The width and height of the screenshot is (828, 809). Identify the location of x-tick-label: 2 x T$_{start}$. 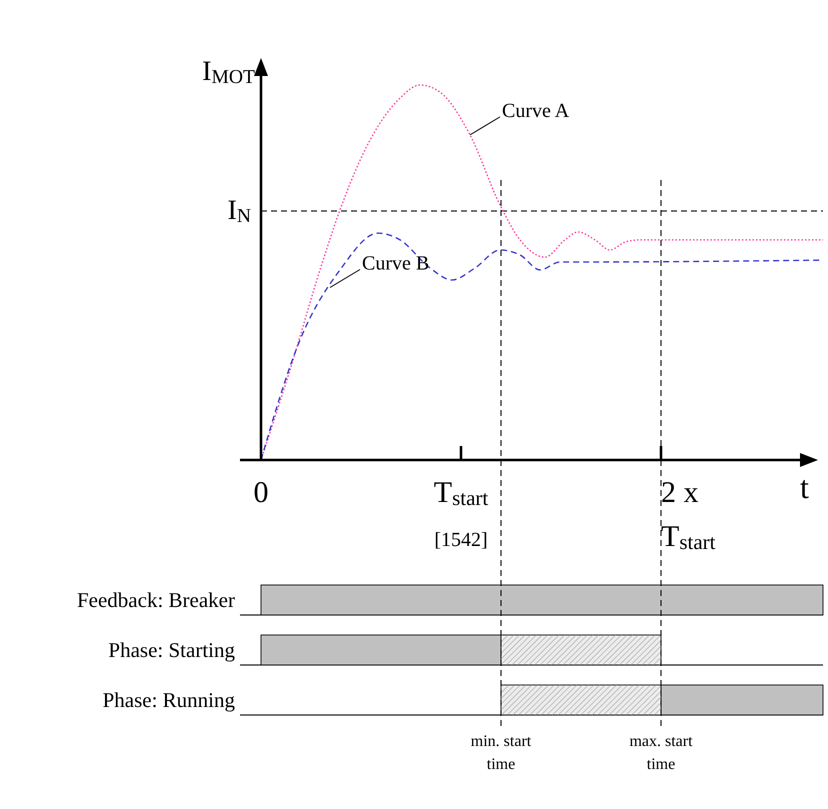
(688, 515).